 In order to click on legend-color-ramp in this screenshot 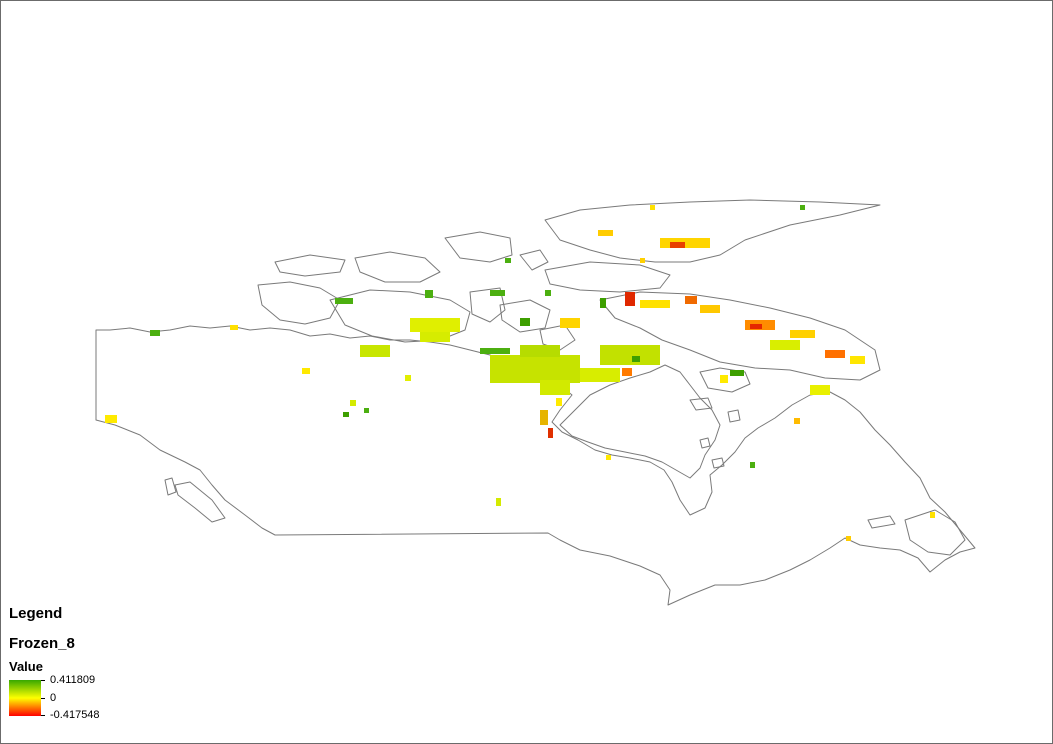, I will do `click(25, 698)`.